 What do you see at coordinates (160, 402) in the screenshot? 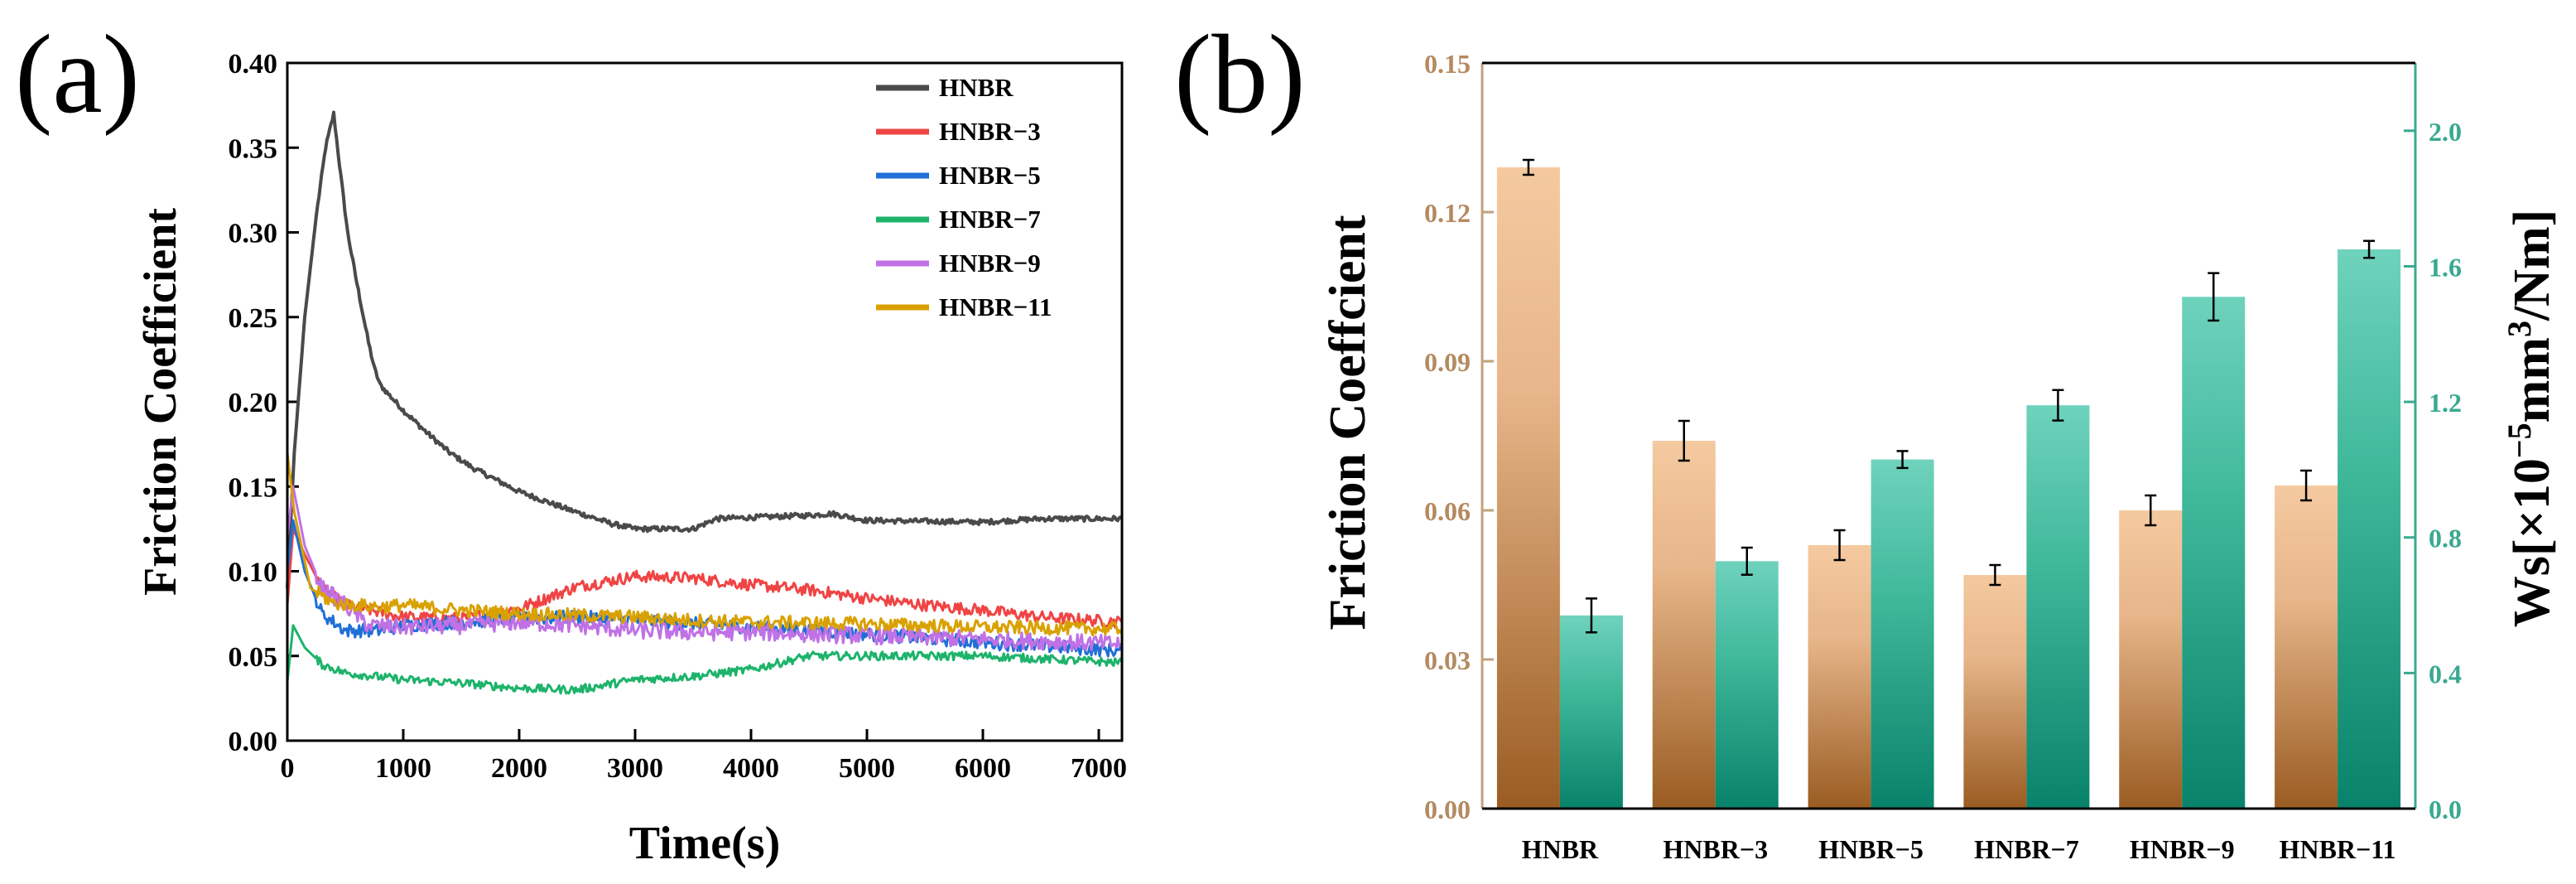
I see `chart-a-ylabel: Friction Coefficient` at bounding box center [160, 402].